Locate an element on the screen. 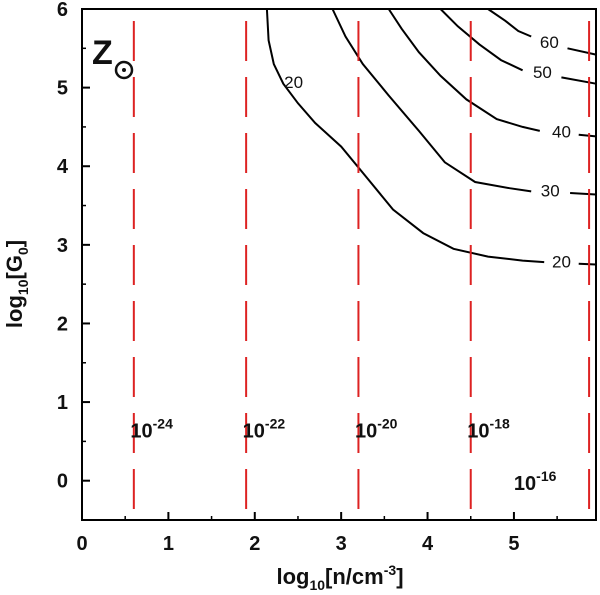 The height and width of the screenshot is (595, 600). y-tick-label: 0 is located at coordinates (62, 482).